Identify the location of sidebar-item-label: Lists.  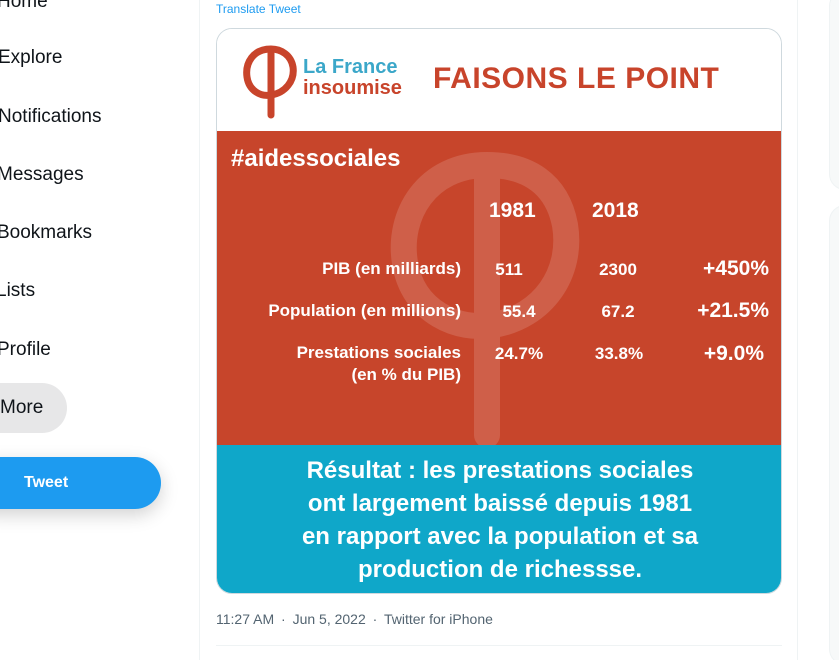
(18, 290).